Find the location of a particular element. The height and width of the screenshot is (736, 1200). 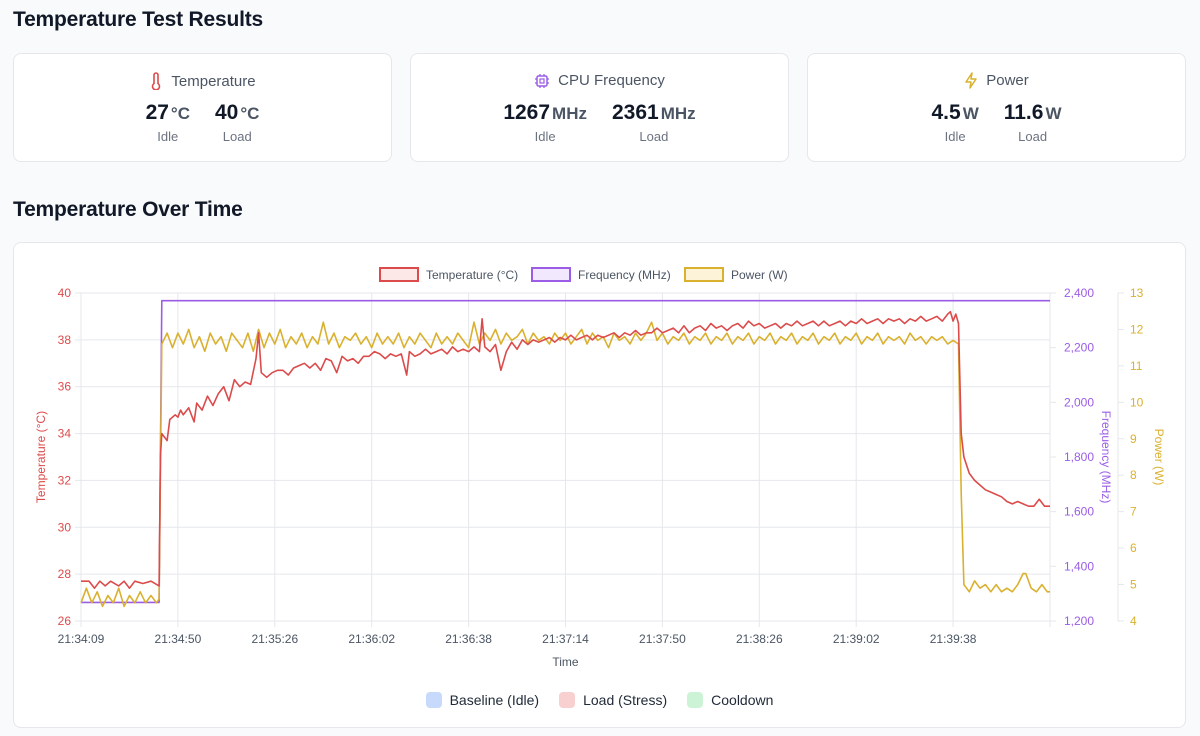

y-left-tick-label: 40 is located at coordinates (65, 293).